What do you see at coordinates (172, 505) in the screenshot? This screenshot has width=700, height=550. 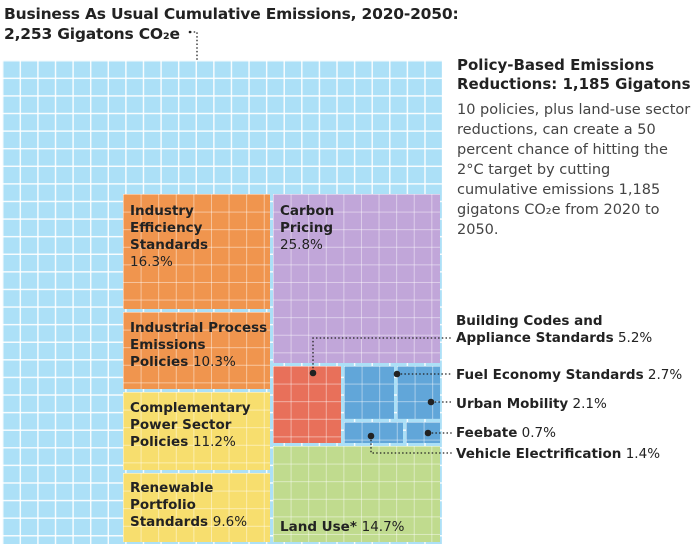 I see `label-renewable-portfolio-name: Renewable Portfolio Standards` at bounding box center [172, 505].